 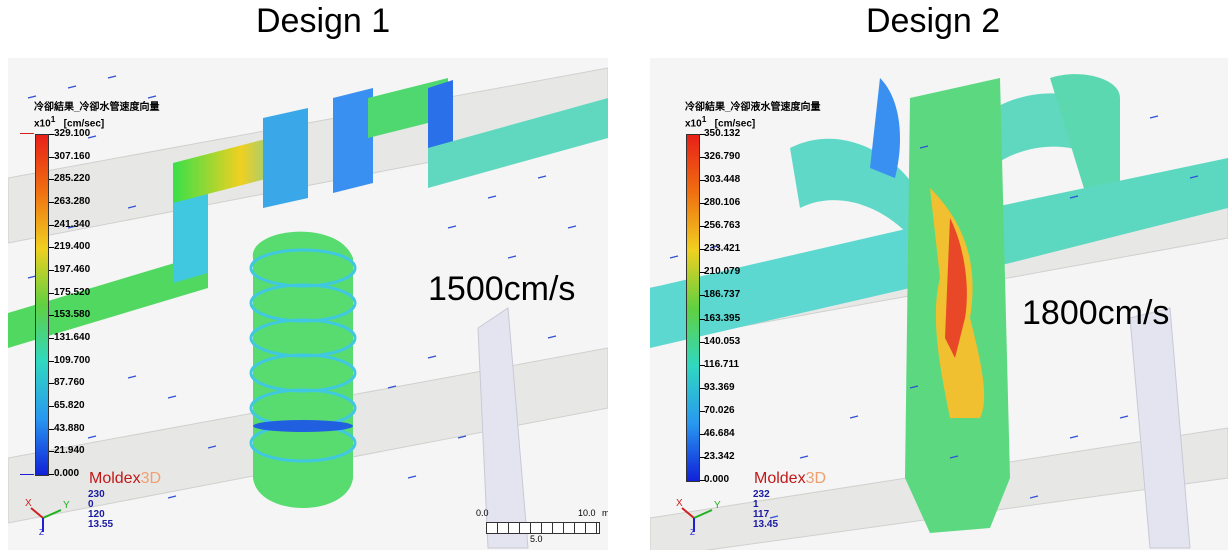 I want to click on unit-text: [cm/sec], so click(x=735, y=124).